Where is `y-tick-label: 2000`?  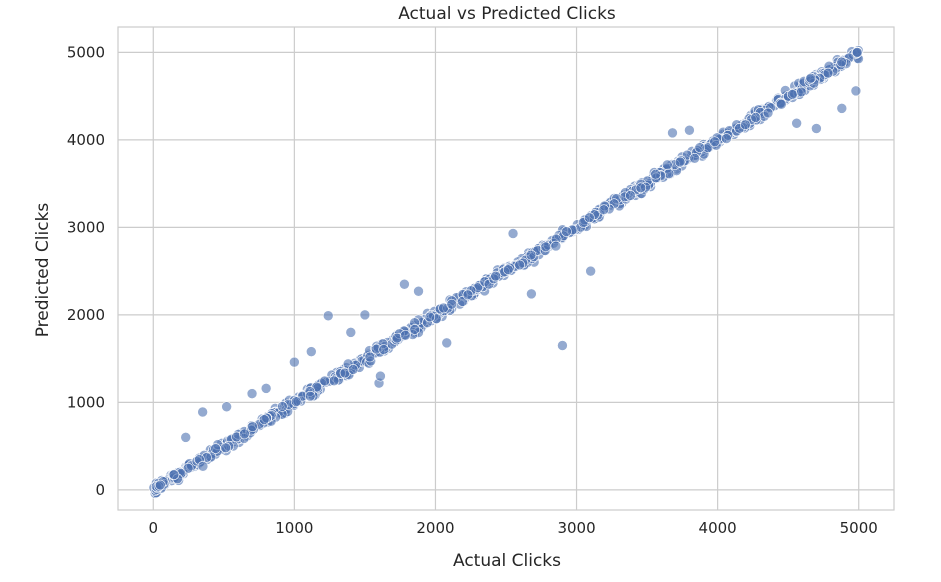 y-tick-label: 2000 is located at coordinates (86, 315).